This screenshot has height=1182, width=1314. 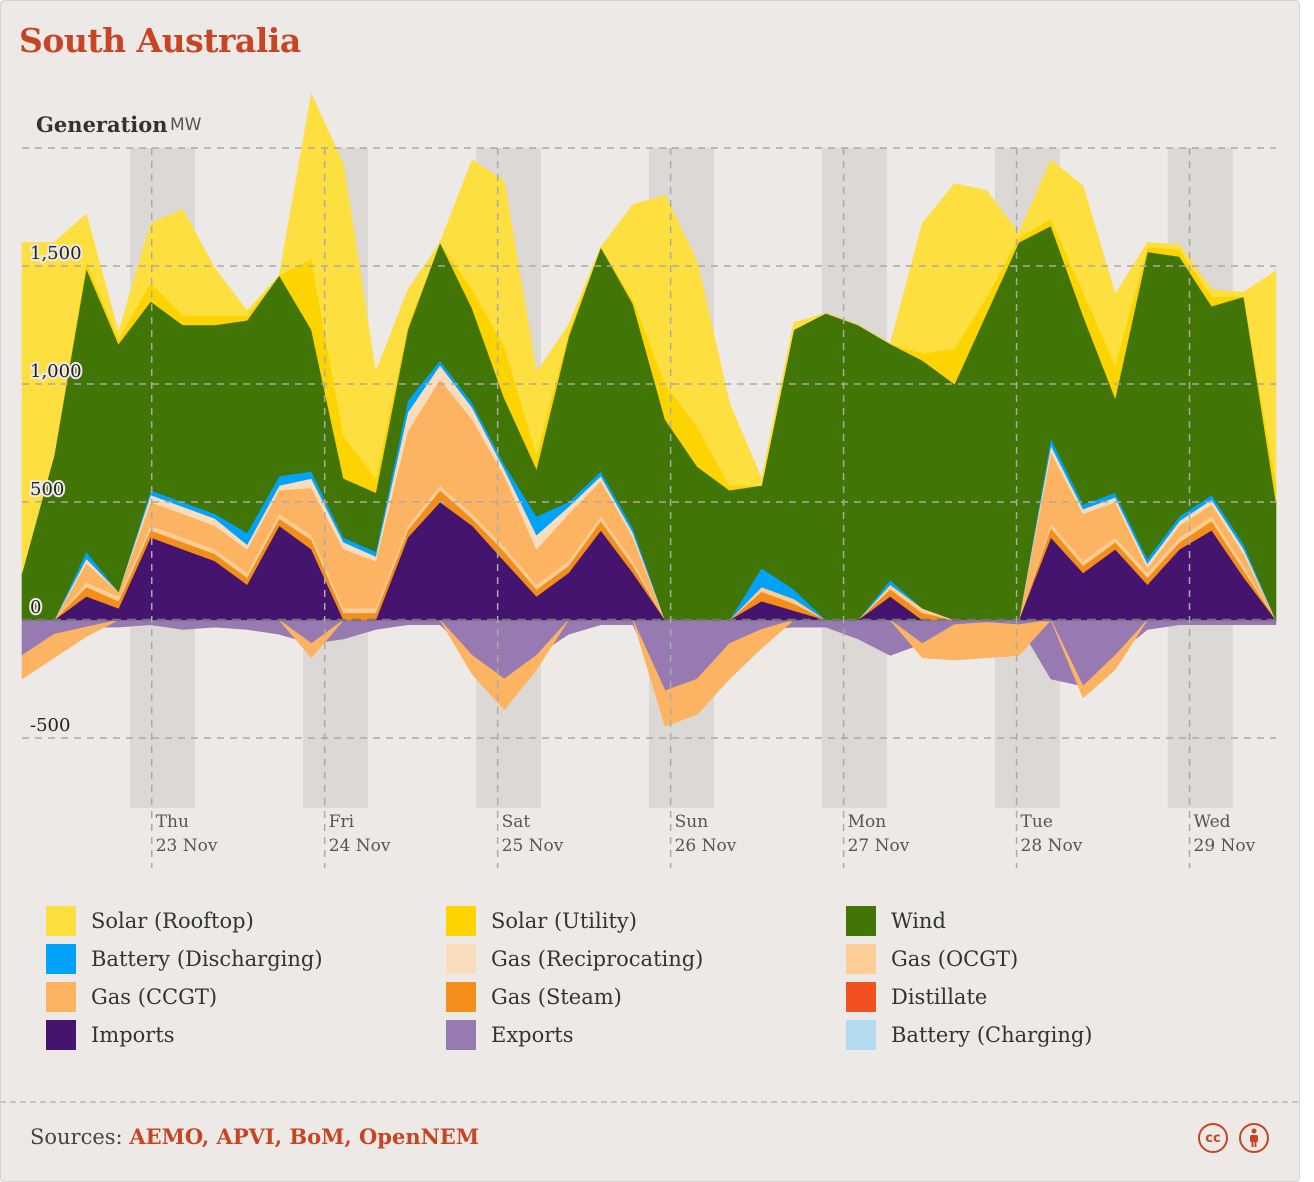 I want to click on x-tick-date: 23 Nov, so click(x=187, y=846).